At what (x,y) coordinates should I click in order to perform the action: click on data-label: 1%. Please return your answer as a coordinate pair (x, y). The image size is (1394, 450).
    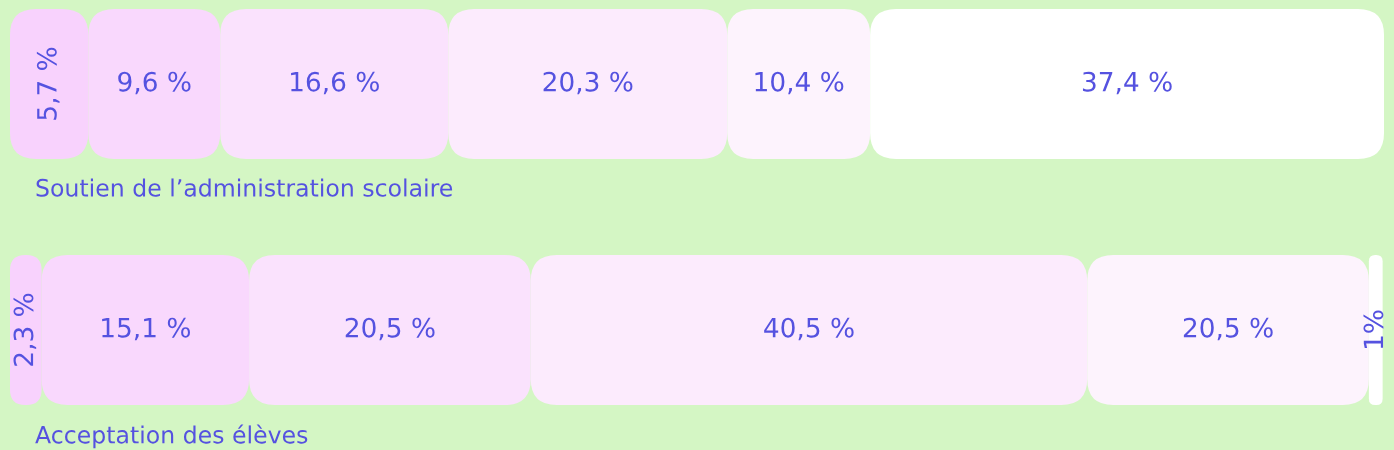
    Looking at the image, I should click on (1373, 329).